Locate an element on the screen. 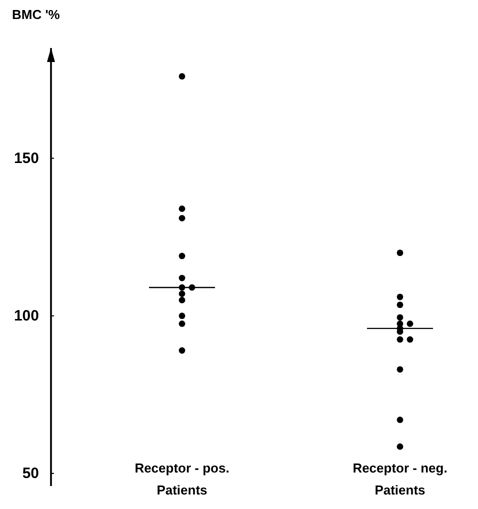  y-tick-label: 50 is located at coordinates (30, 473).